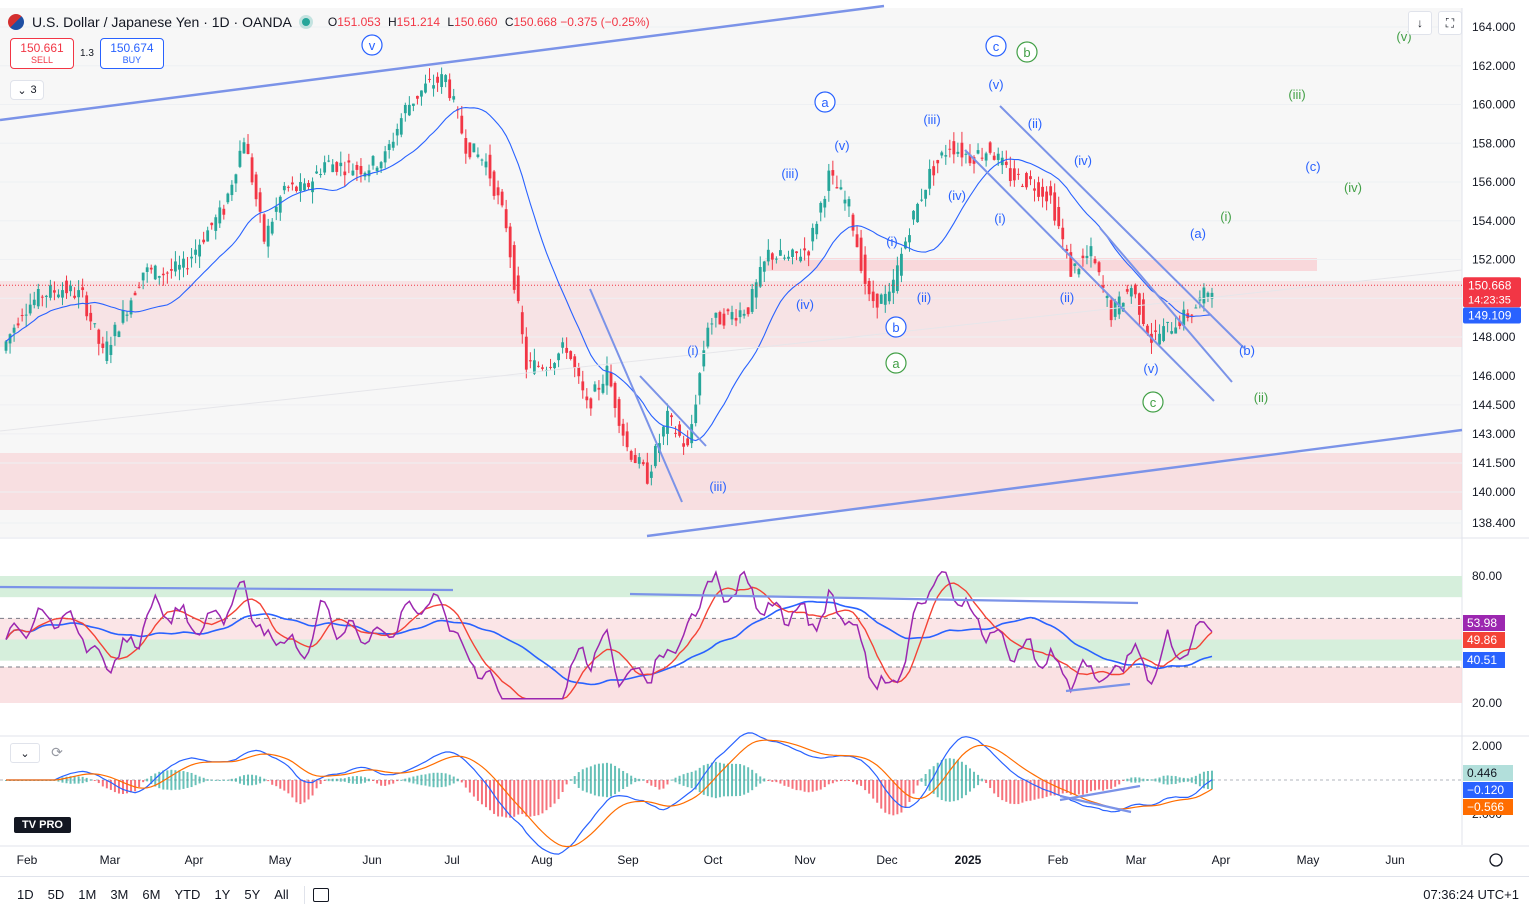  Describe the element at coordinates (281, 894) in the screenshot. I see `range-all: All` at that location.